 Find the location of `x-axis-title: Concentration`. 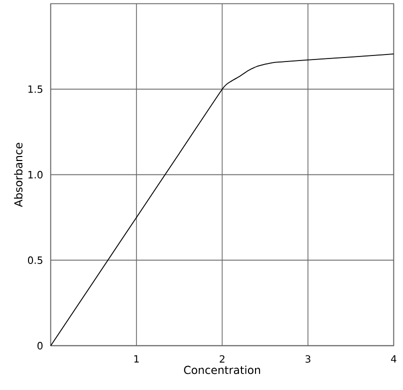

x-axis-title: Concentration is located at coordinates (222, 370).